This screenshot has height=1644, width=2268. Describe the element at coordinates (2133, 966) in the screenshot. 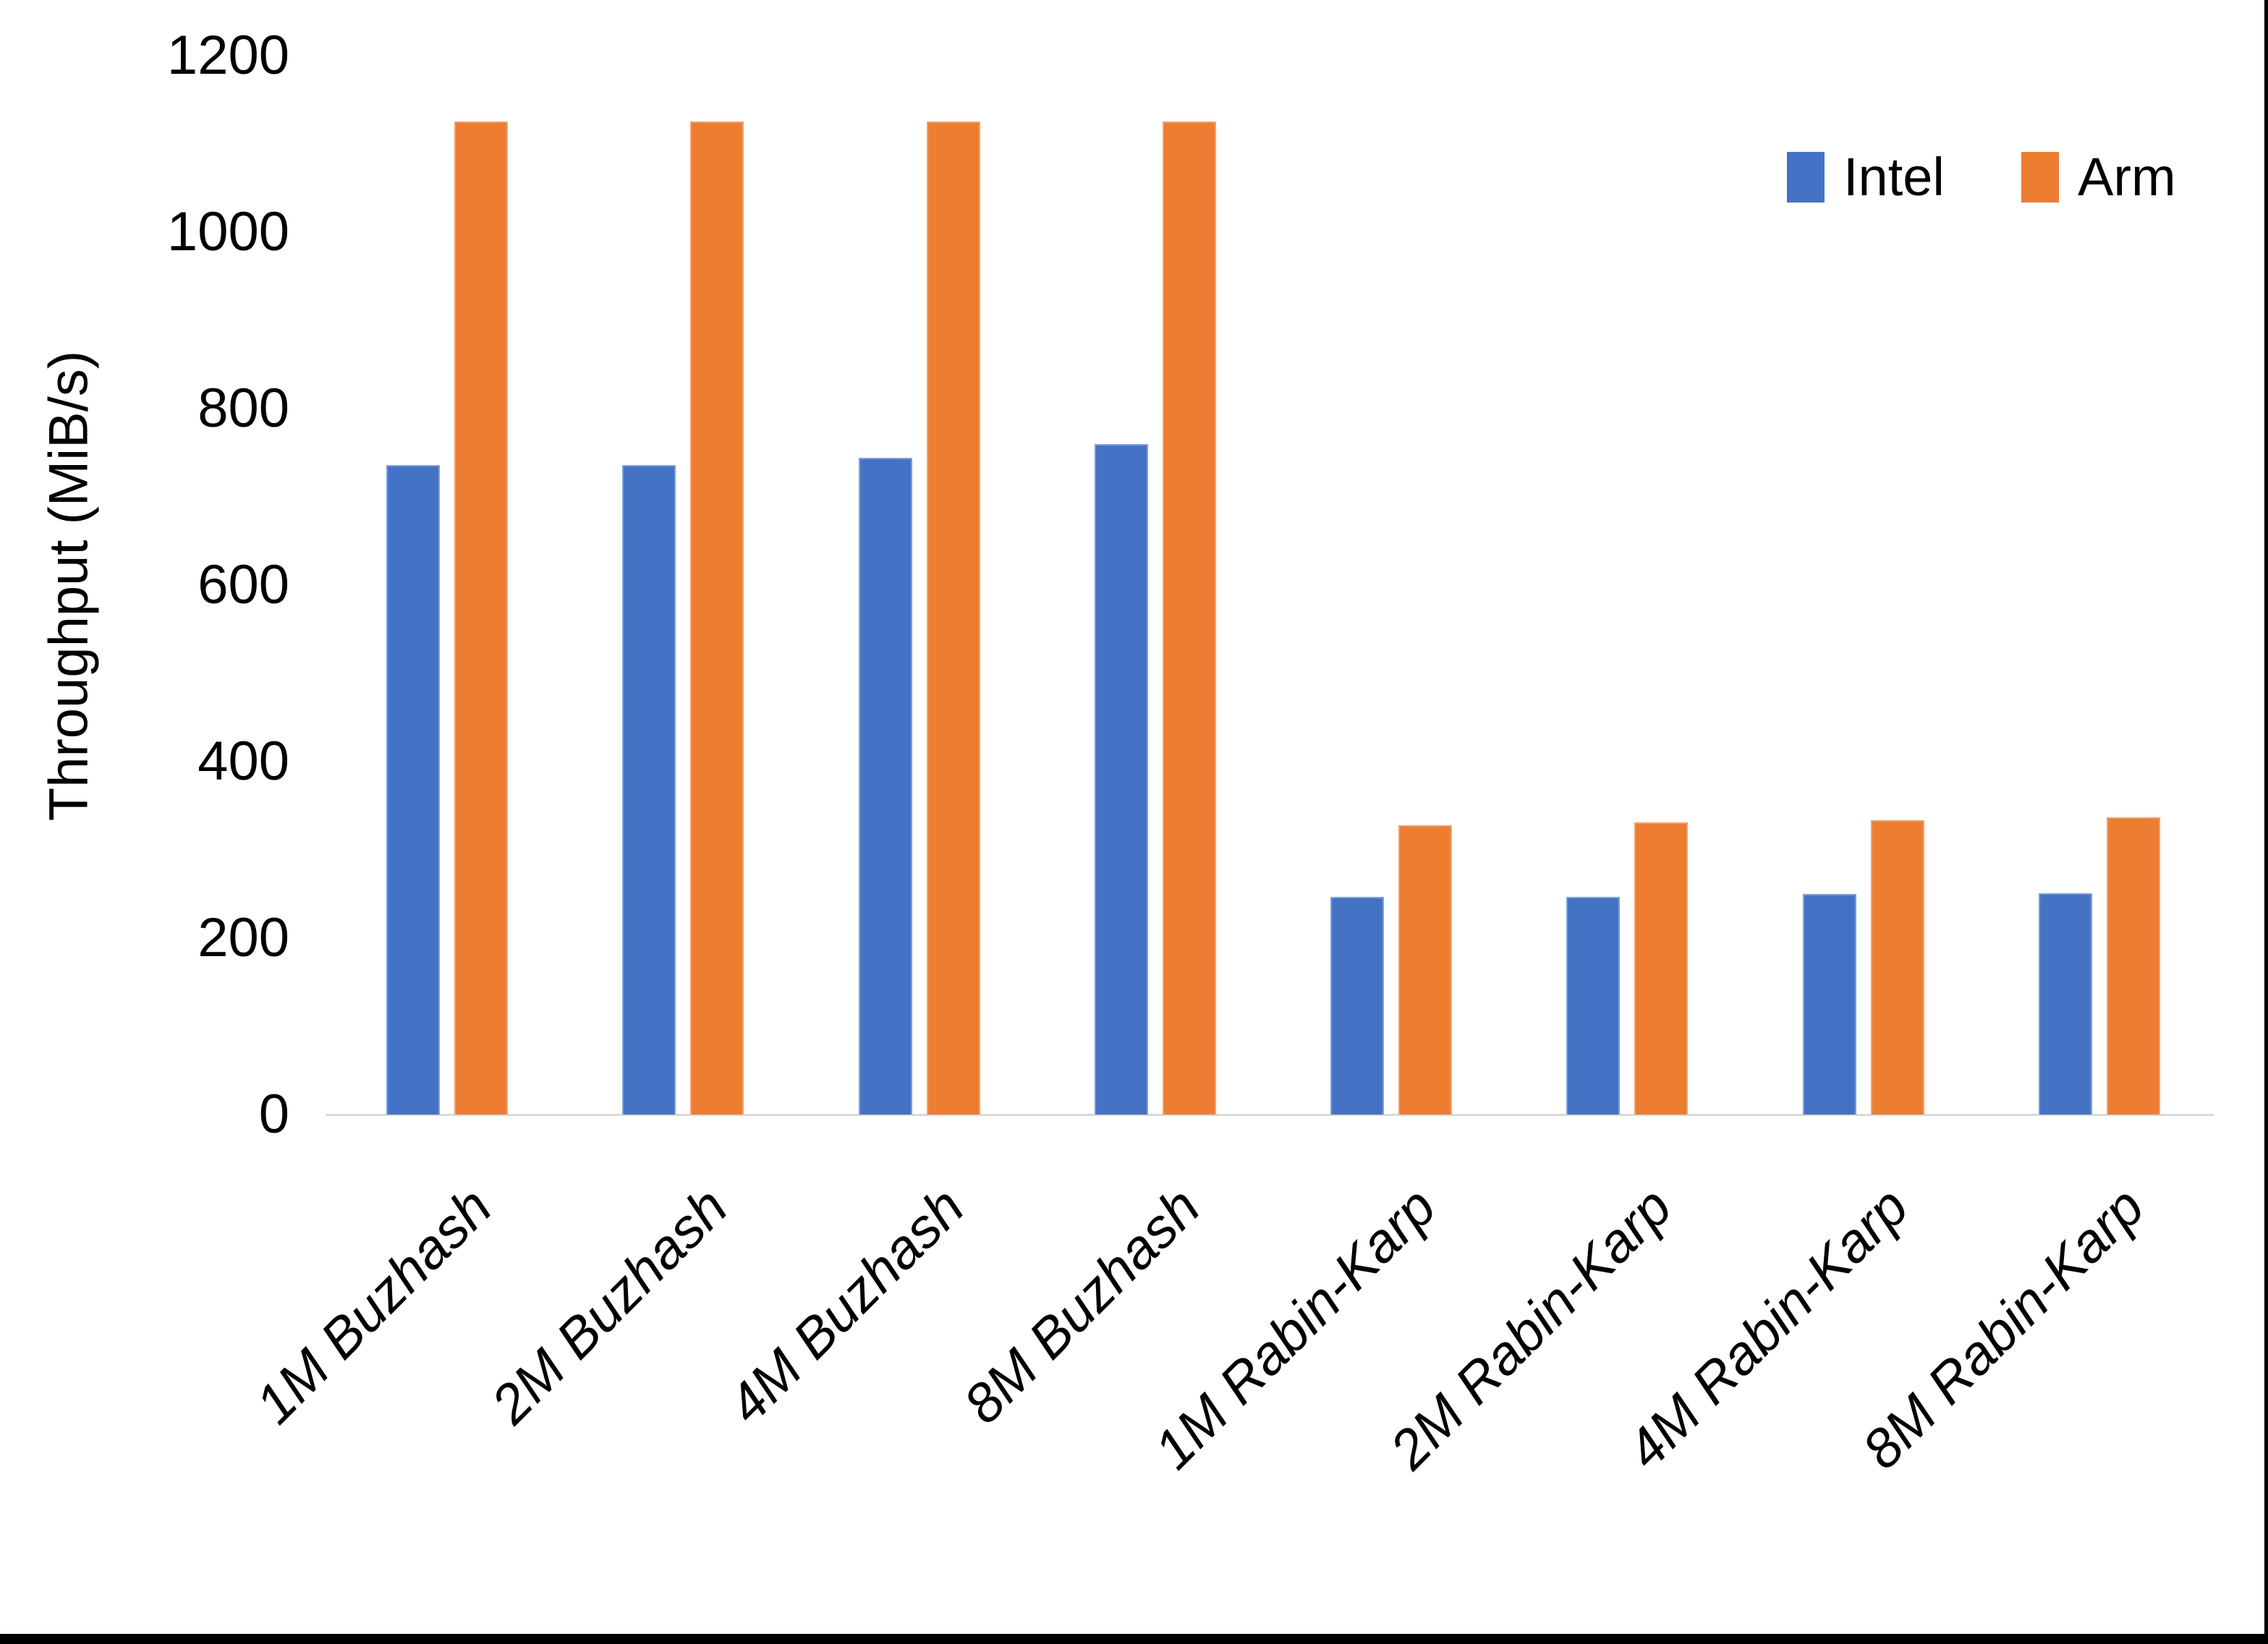

I see `bar-arm-8m-rabin-karp` at that location.